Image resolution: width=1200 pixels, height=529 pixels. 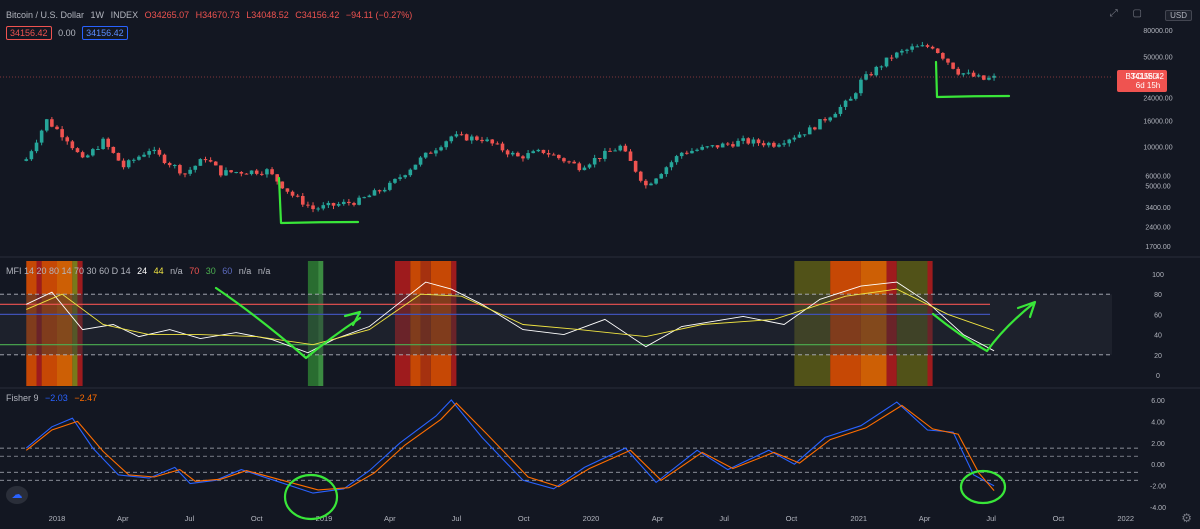 What do you see at coordinates (68, 271) in the screenshot?
I see `mfi-legend-label: MFI 14 20 80 14 70 30 60 D 14` at bounding box center [68, 271].